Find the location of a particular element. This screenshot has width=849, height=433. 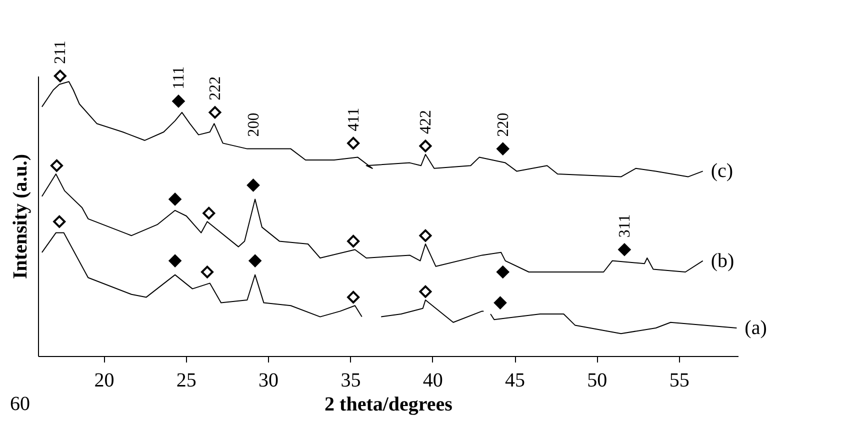

x-tick-label: 45 is located at coordinates (515, 381).